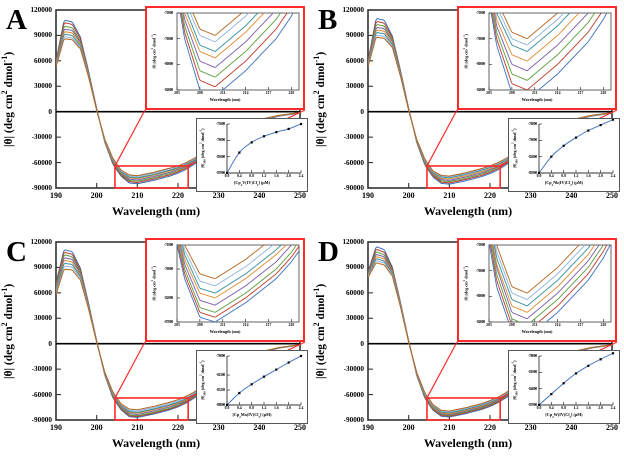 The height and width of the screenshot is (465, 624). What do you see at coordinates (220, 390) in the screenshot?
I see `titration-y-tick-label: -85250` at bounding box center [220, 390].